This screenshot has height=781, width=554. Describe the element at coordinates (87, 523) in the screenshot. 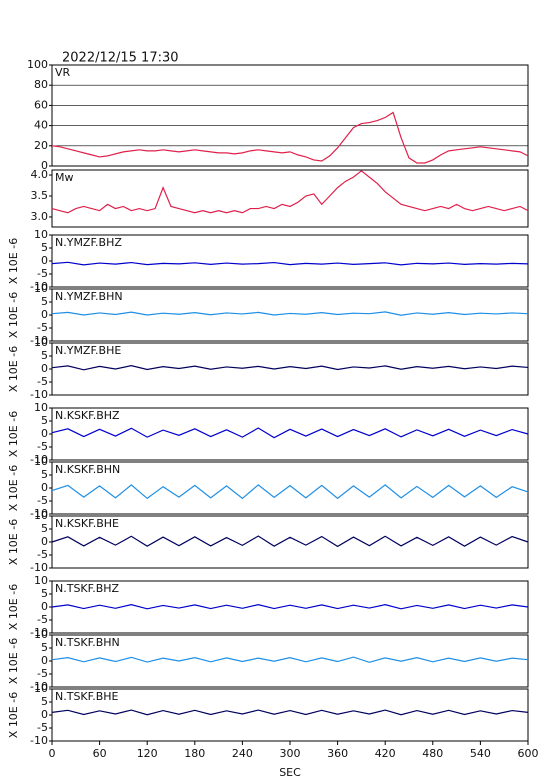

I see `series-label: N.KSKF.BHE` at that location.